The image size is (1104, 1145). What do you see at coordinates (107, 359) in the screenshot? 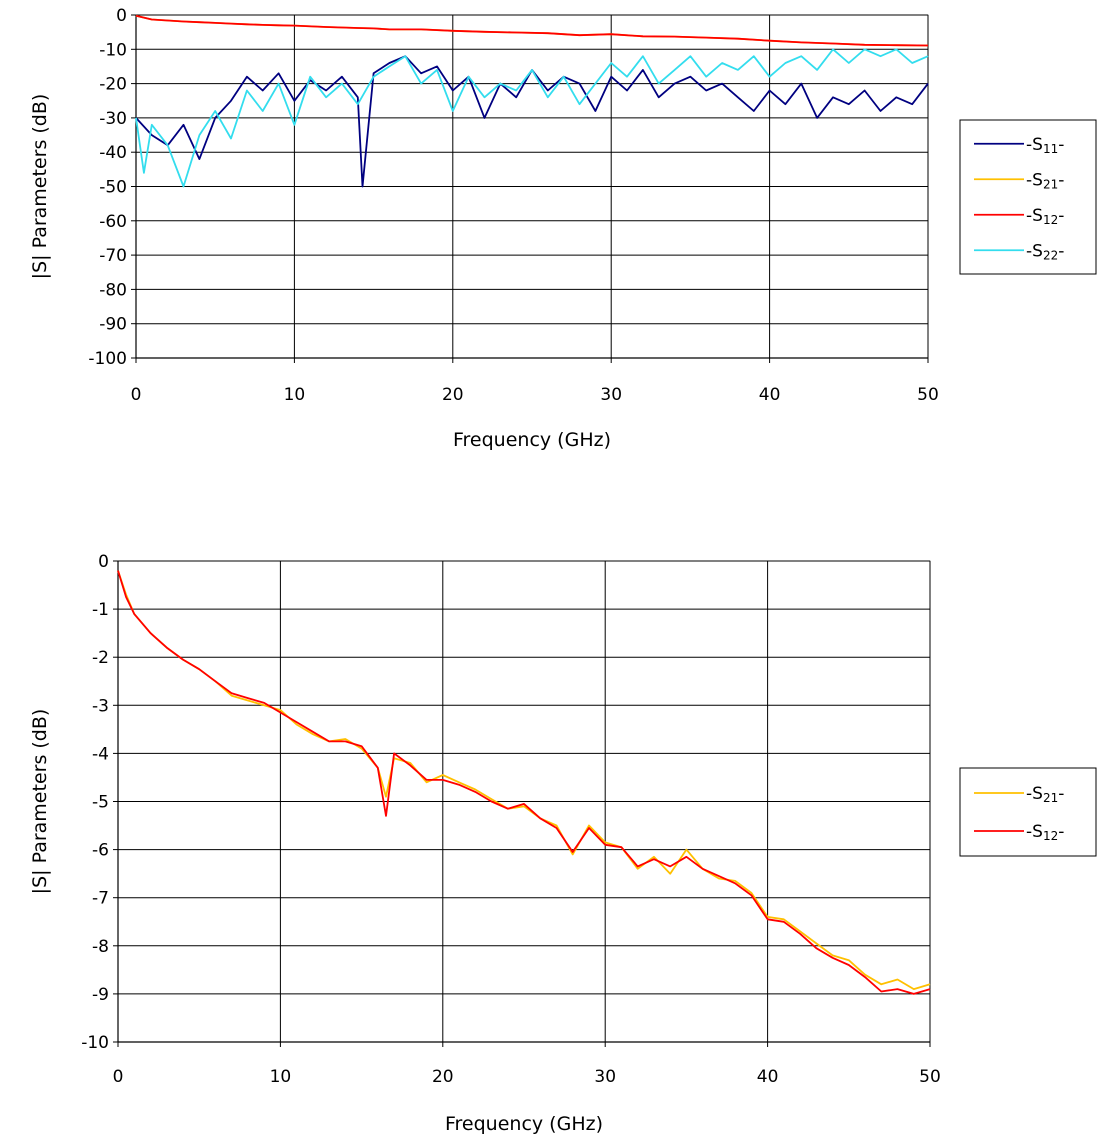
I see `y-tick-label: -100` at bounding box center [107, 359].